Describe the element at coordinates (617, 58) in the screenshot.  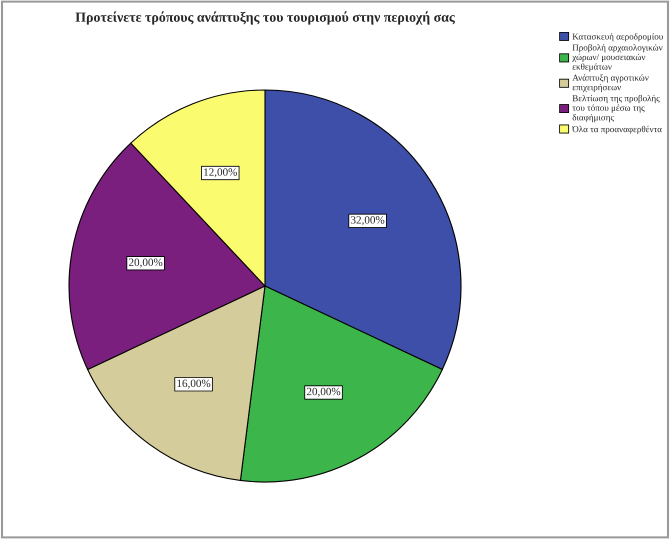
I see `legend-label: Προβολή αρχαιολογικών χώρων/ μουσειακών εκθεμάτων` at that location.